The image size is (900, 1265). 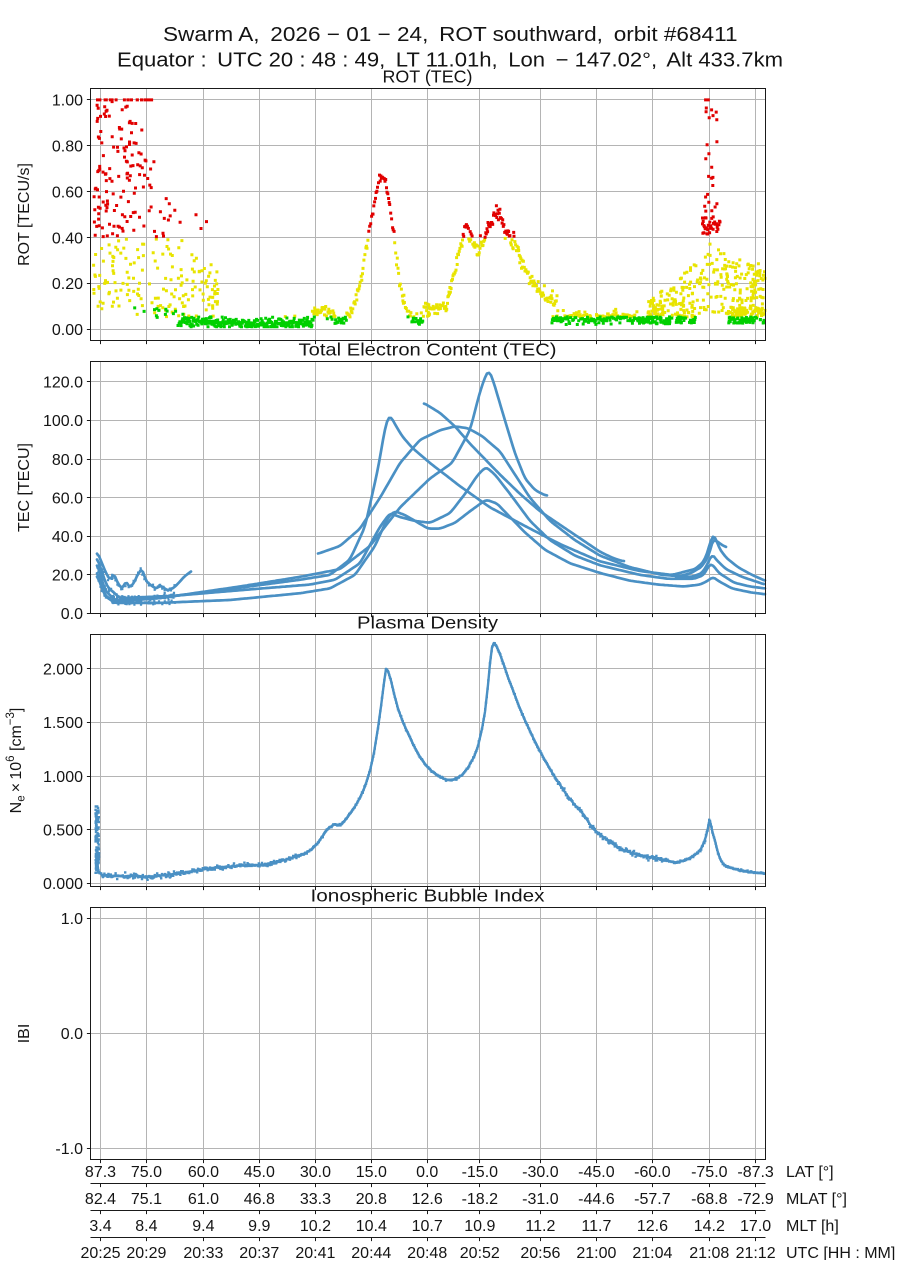 What do you see at coordinates (709, 1226) in the screenshot?
I see `svg-text: 14.2` at bounding box center [709, 1226].